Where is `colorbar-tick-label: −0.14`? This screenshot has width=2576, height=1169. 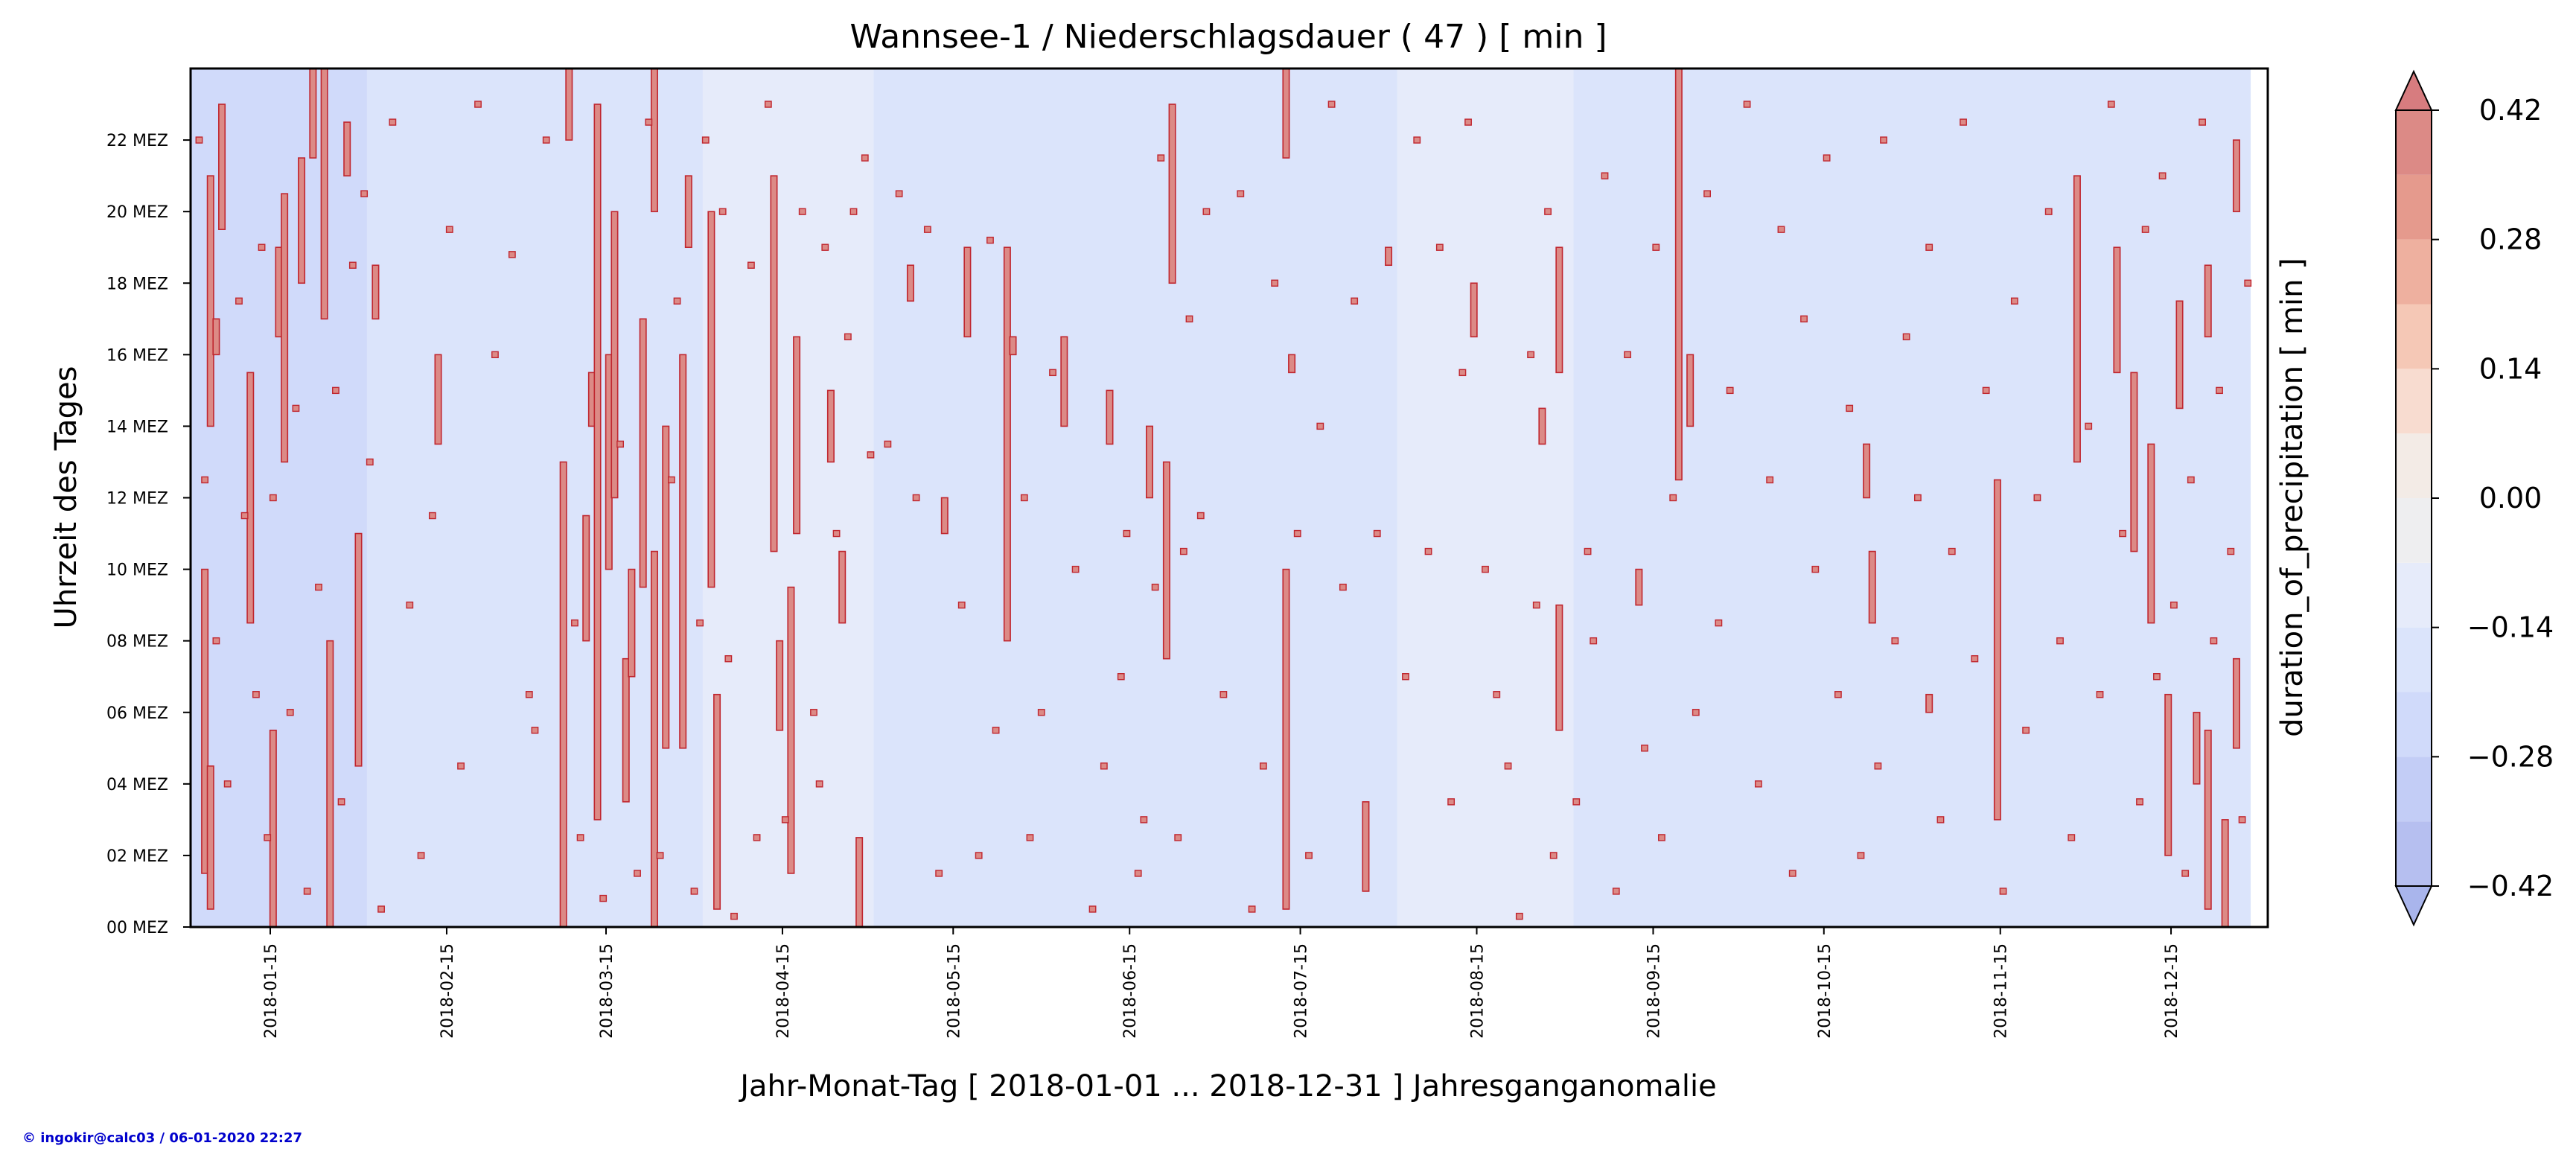 colorbar-tick-label: −0.14 is located at coordinates (2510, 627).